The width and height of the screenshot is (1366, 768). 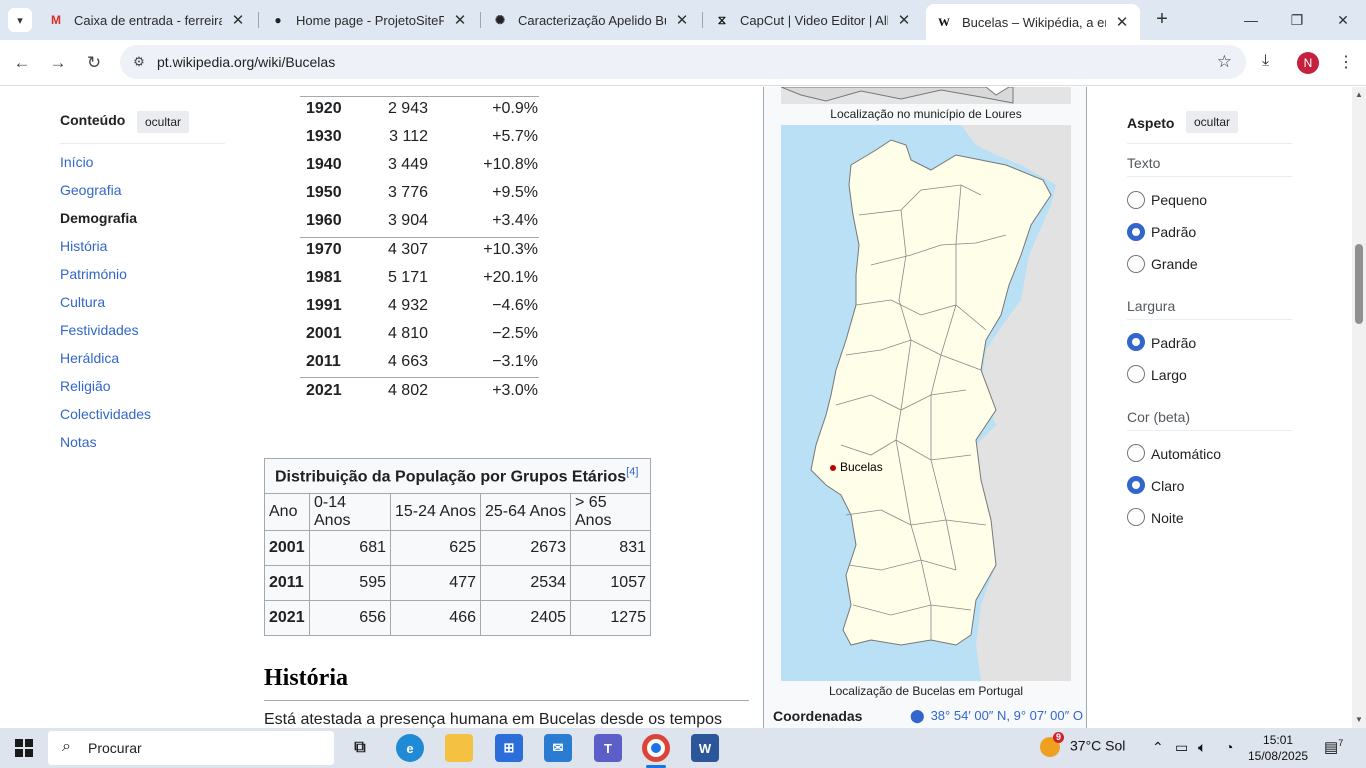 I want to click on toc-item-religiao: Religião, so click(x=85, y=386).